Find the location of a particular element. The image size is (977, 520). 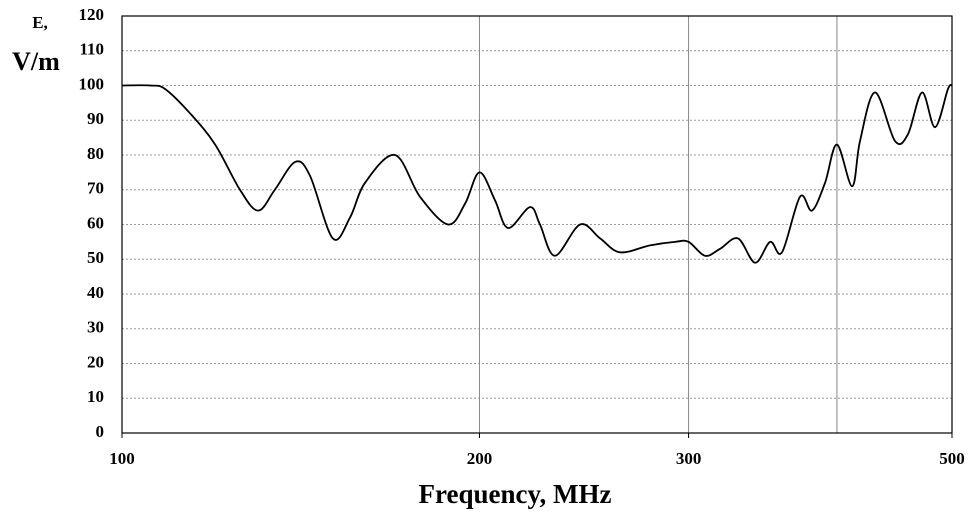

x-tick-label: 500 is located at coordinates (952, 458).